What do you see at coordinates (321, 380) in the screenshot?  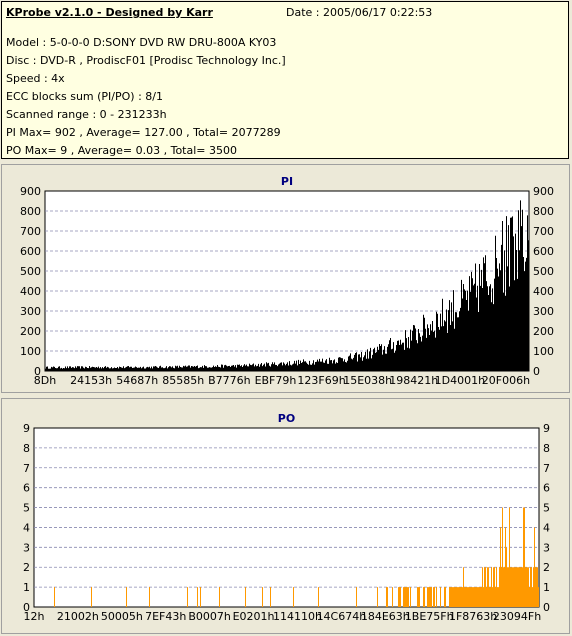 I see `pi-x-tick-label: 123F69h` at bounding box center [321, 380].